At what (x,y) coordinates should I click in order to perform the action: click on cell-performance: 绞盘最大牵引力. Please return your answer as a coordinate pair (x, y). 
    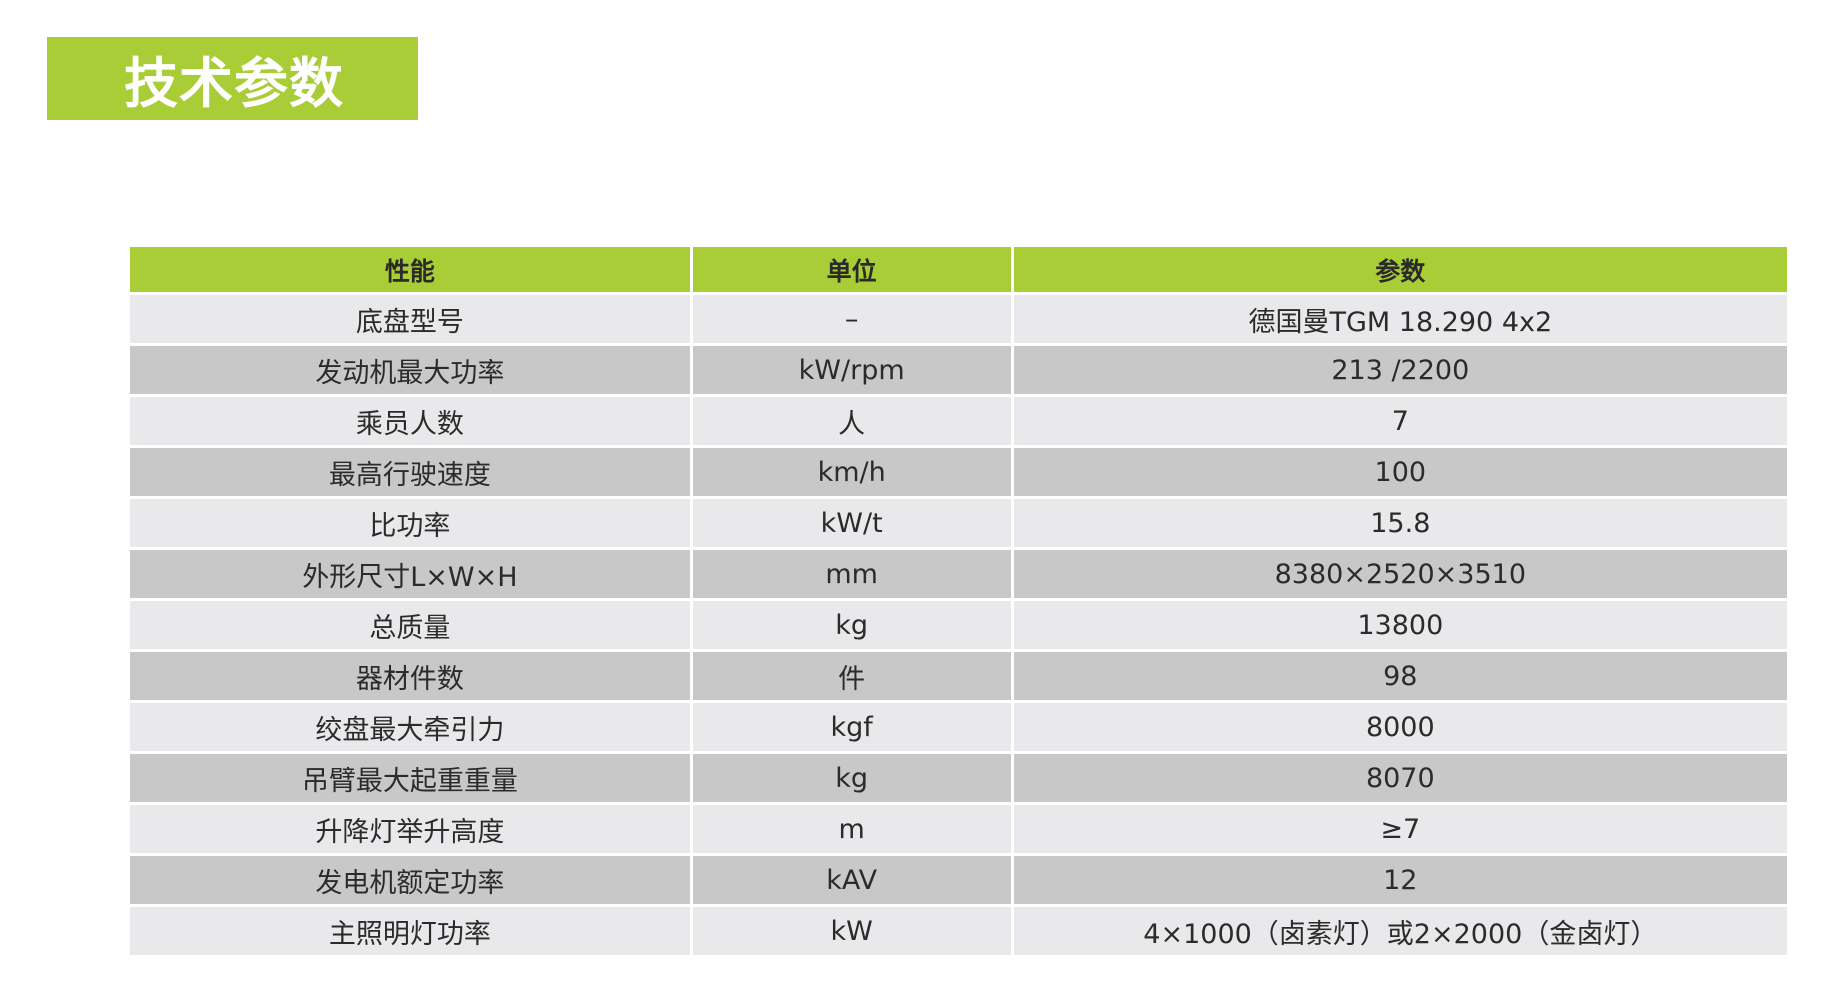
    Looking at the image, I should click on (410, 727).